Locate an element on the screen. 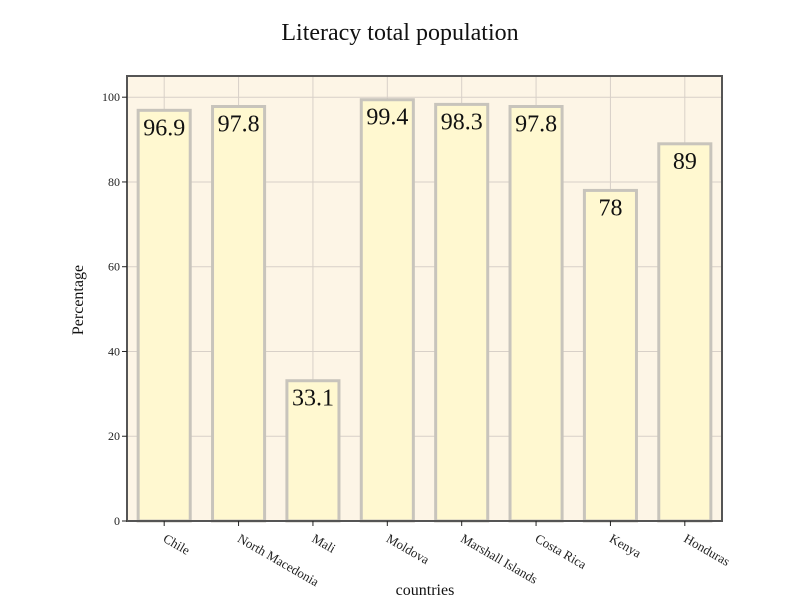 Image resolution: width=800 pixels, height=600 pixels. y-tick-label: 80 is located at coordinates (114, 182).